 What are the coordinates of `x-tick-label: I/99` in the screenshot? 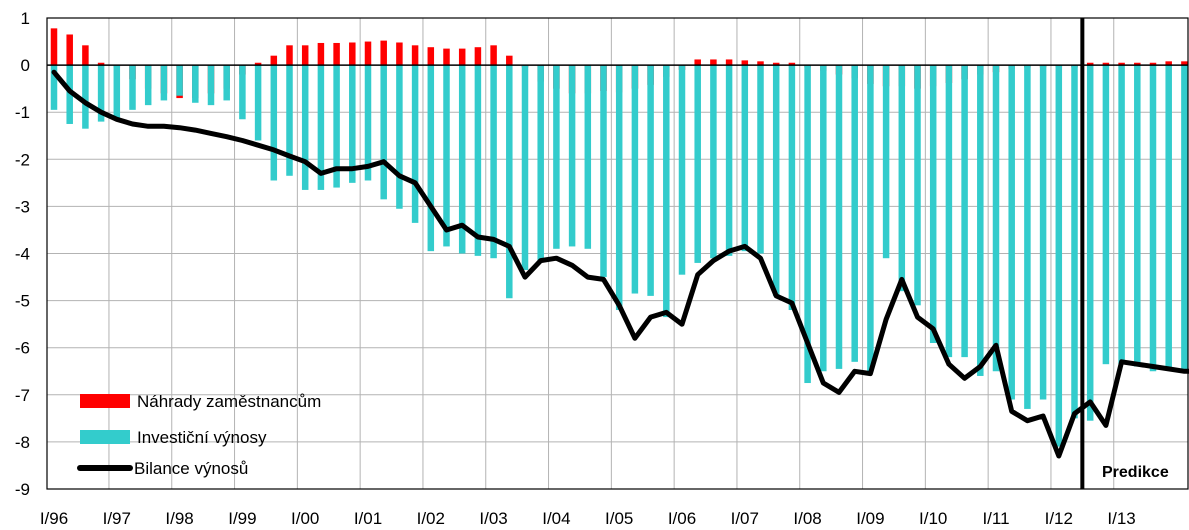 It's located at (242, 518).